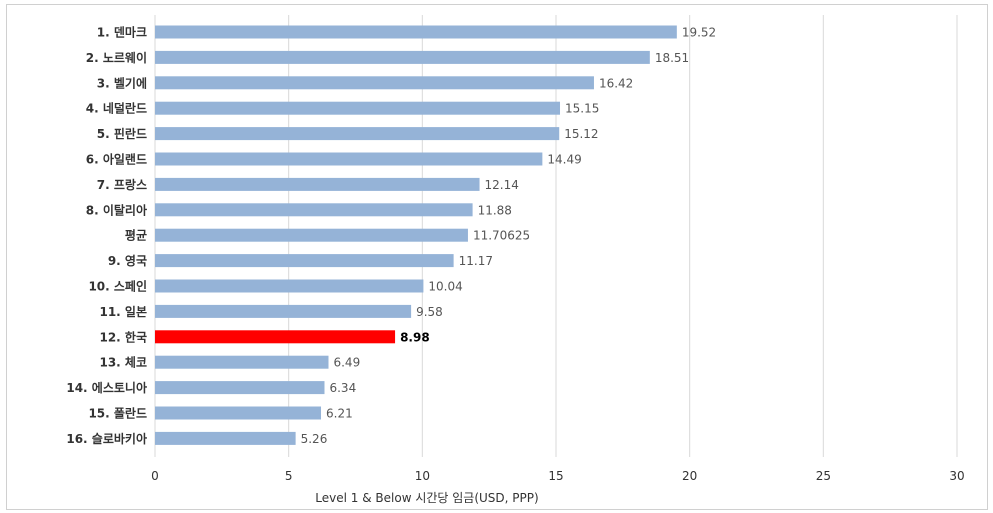 Image resolution: width=993 pixels, height=513 pixels. I want to click on category-label: 4. 네덜란드, so click(116, 108).